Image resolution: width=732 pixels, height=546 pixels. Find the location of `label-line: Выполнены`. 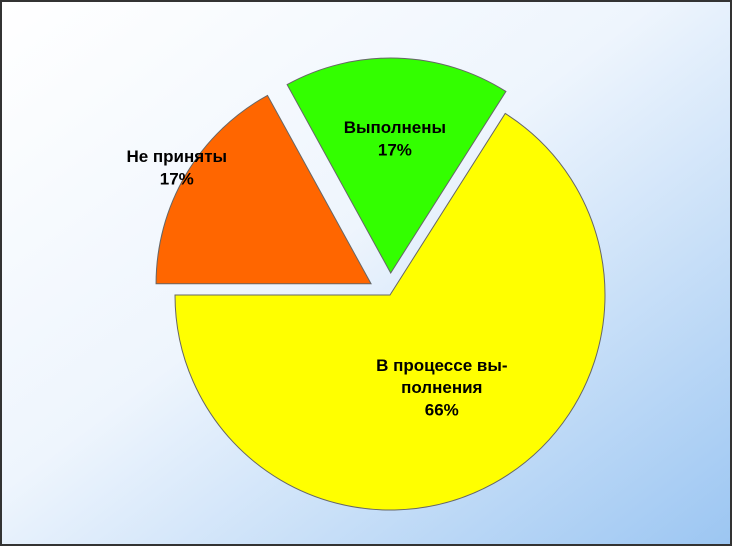

label-line: Выполнены is located at coordinates (395, 127).